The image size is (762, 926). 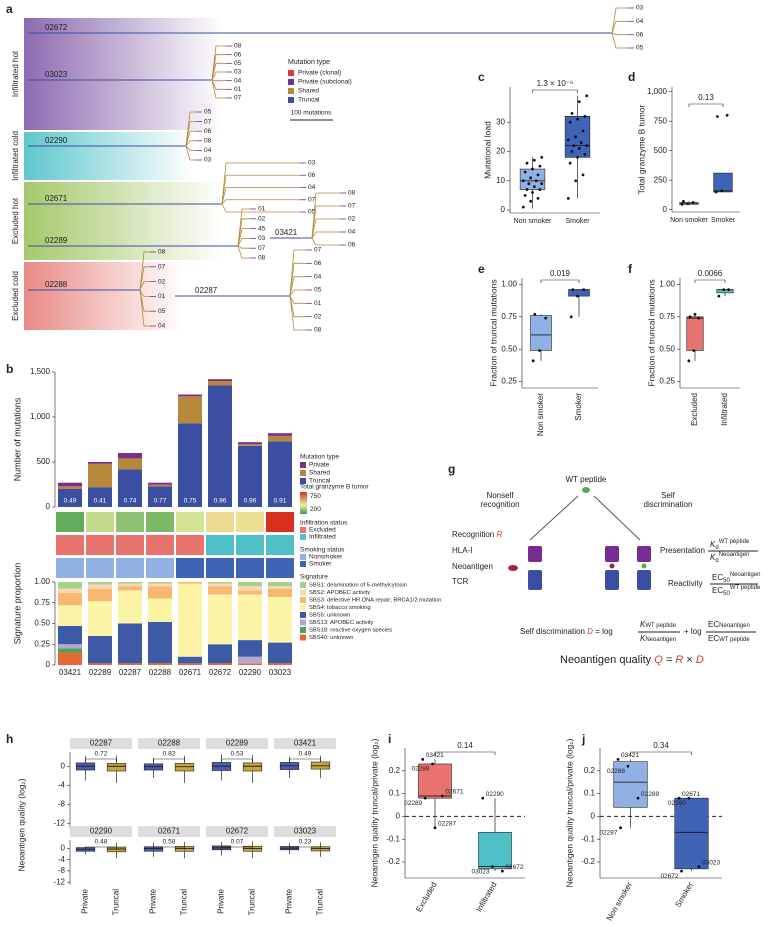 What do you see at coordinates (590, 631) in the screenshot?
I see `f: D` at bounding box center [590, 631].